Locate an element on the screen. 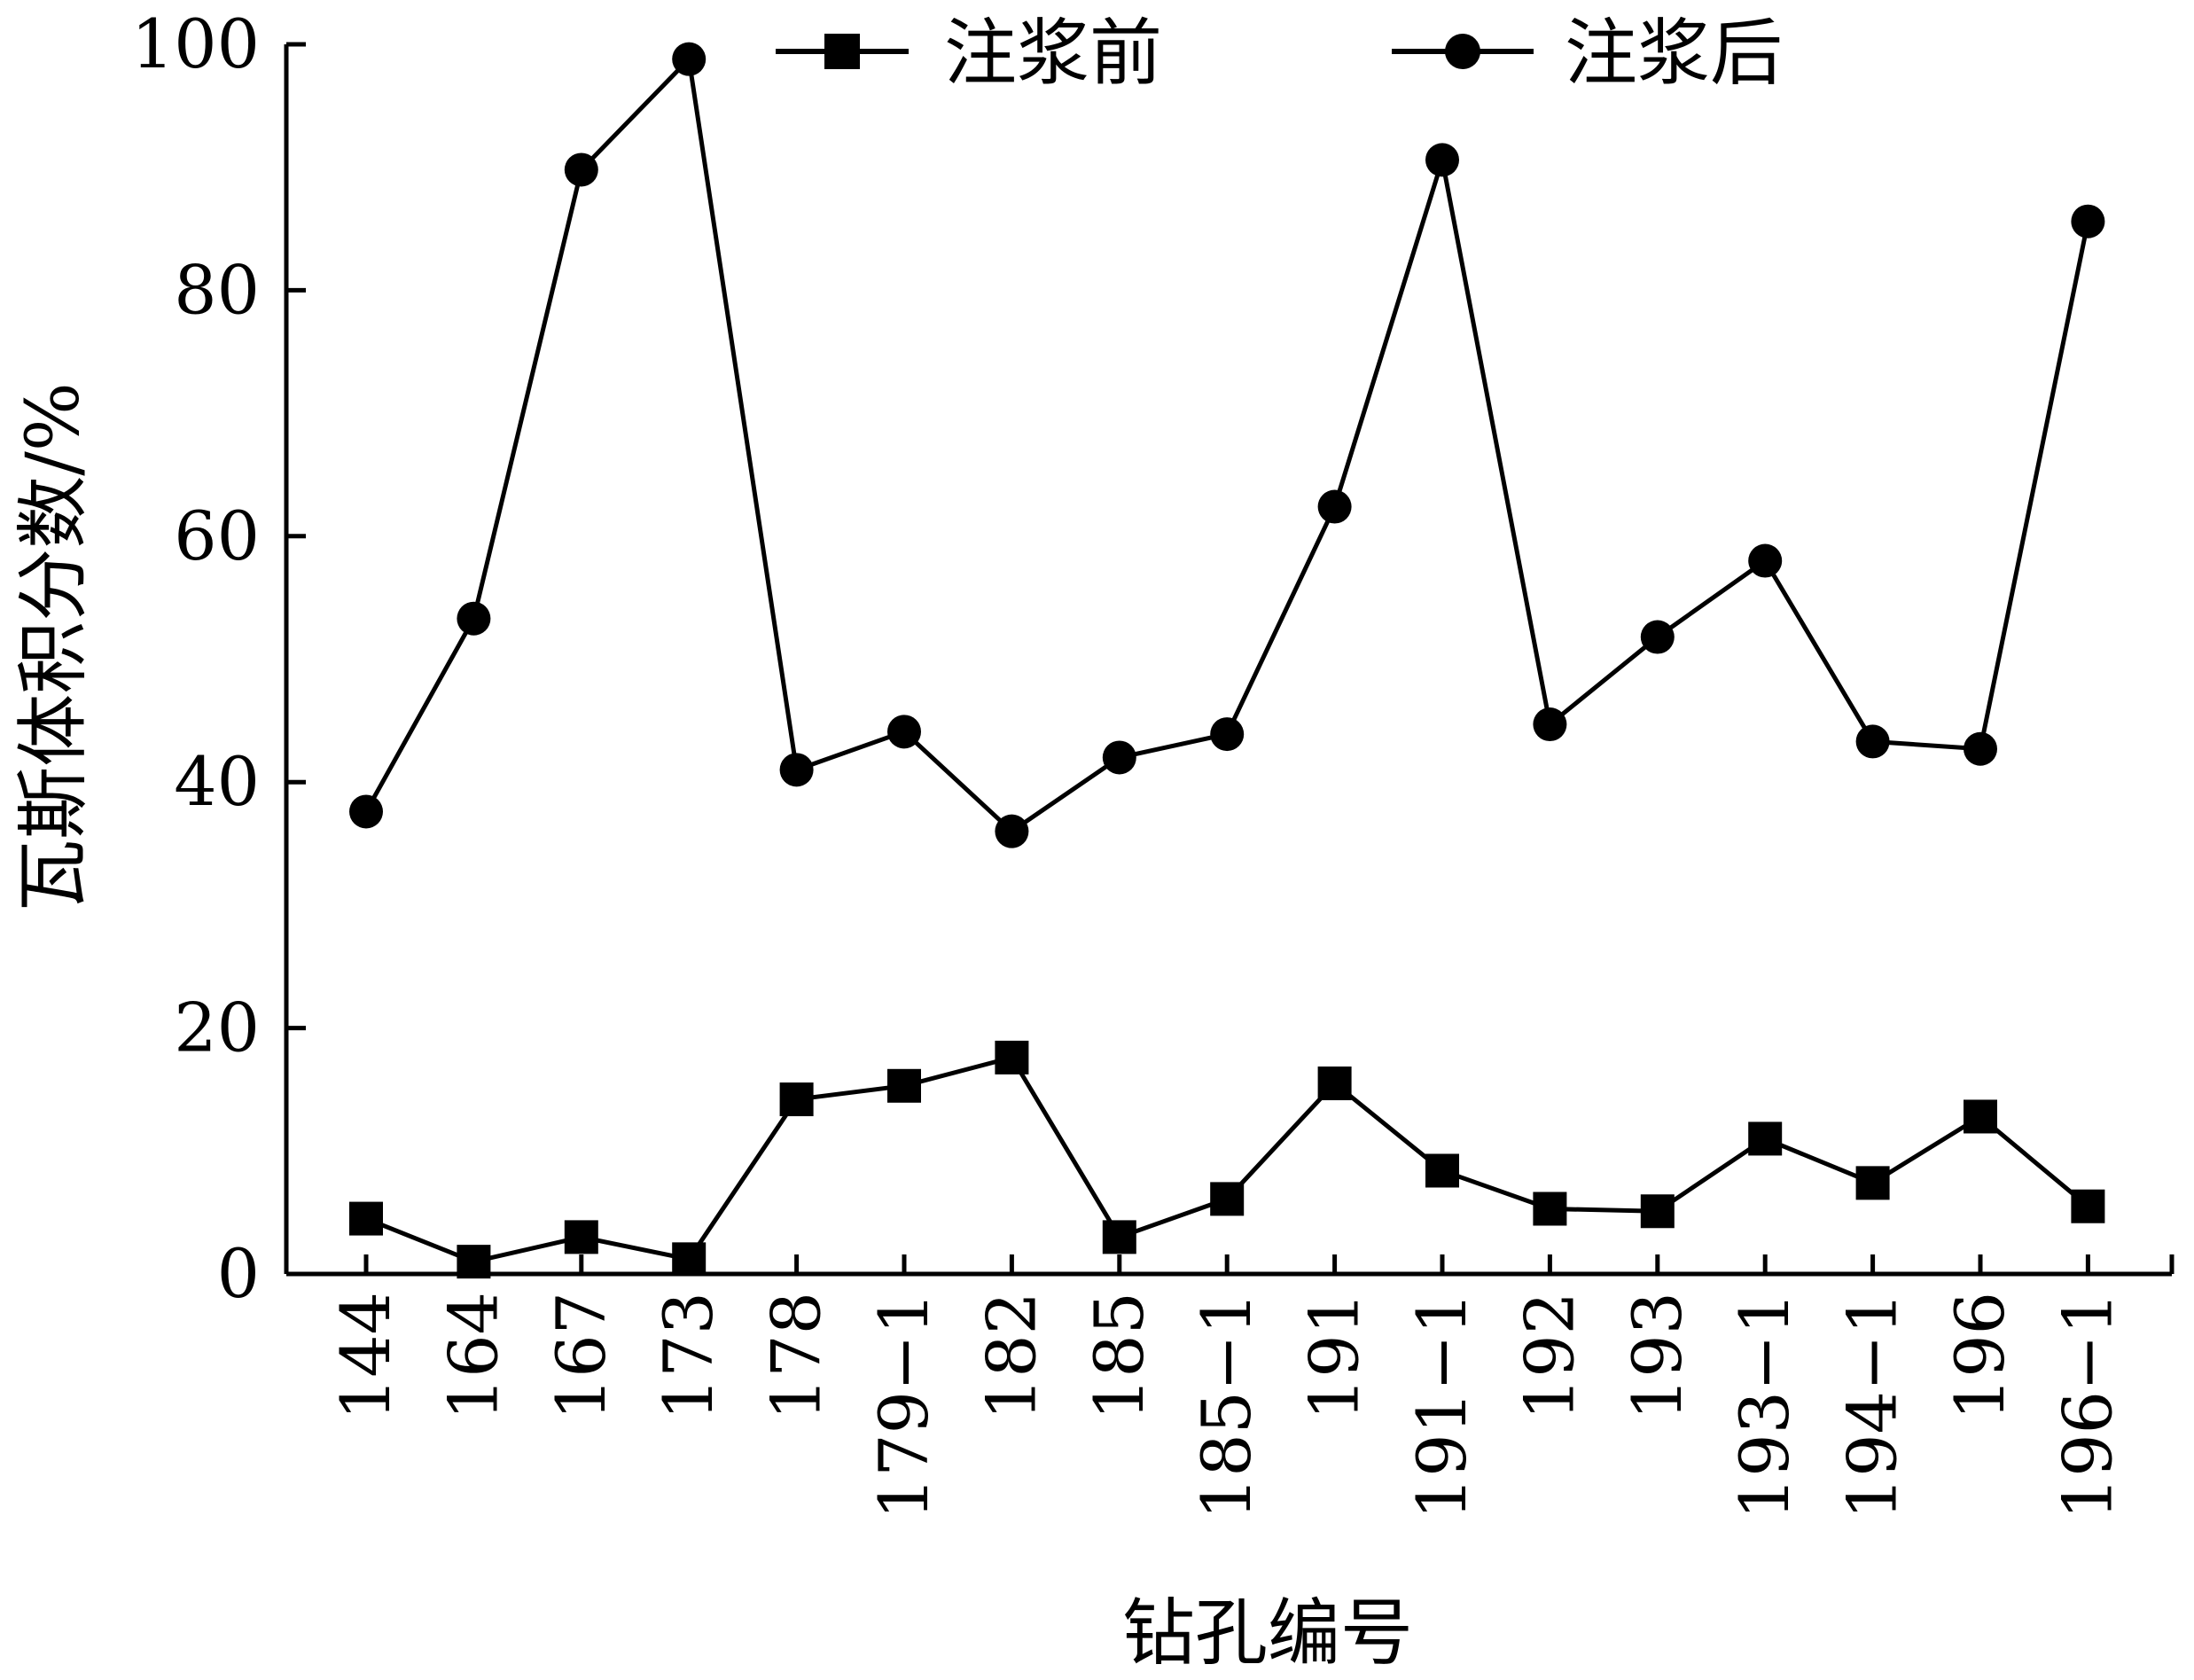  y-tick-label: 60 is located at coordinates (217, 535).